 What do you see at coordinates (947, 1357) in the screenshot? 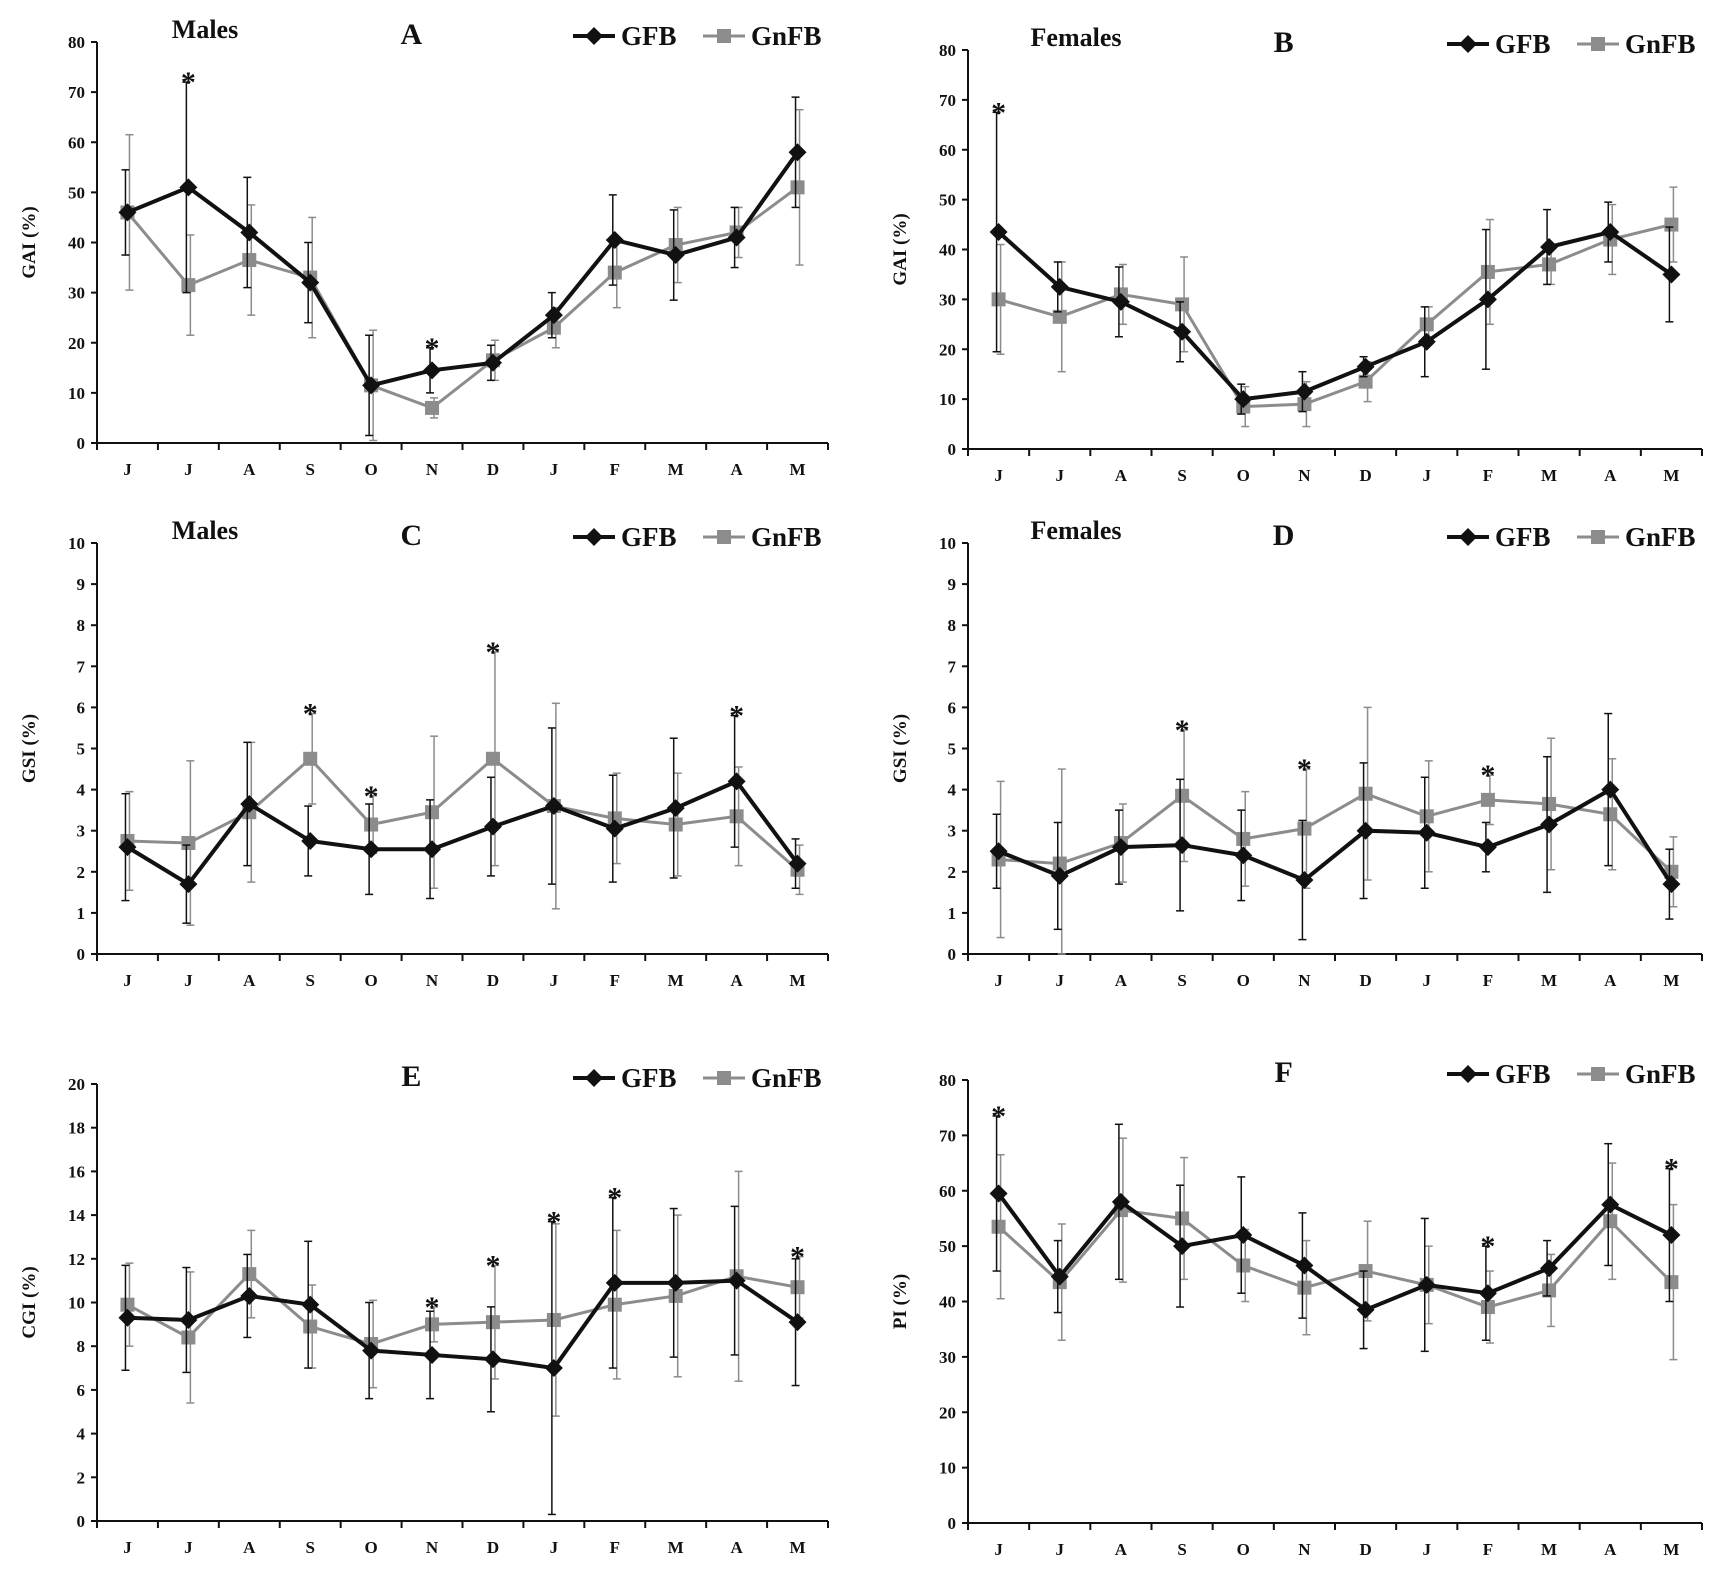
I see `y-tick-label: 30` at bounding box center [947, 1357].